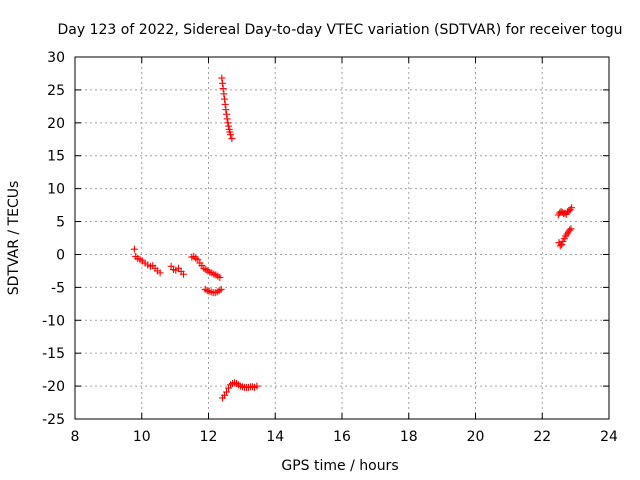  I want to click on y-tick-label: 25, so click(56, 91).